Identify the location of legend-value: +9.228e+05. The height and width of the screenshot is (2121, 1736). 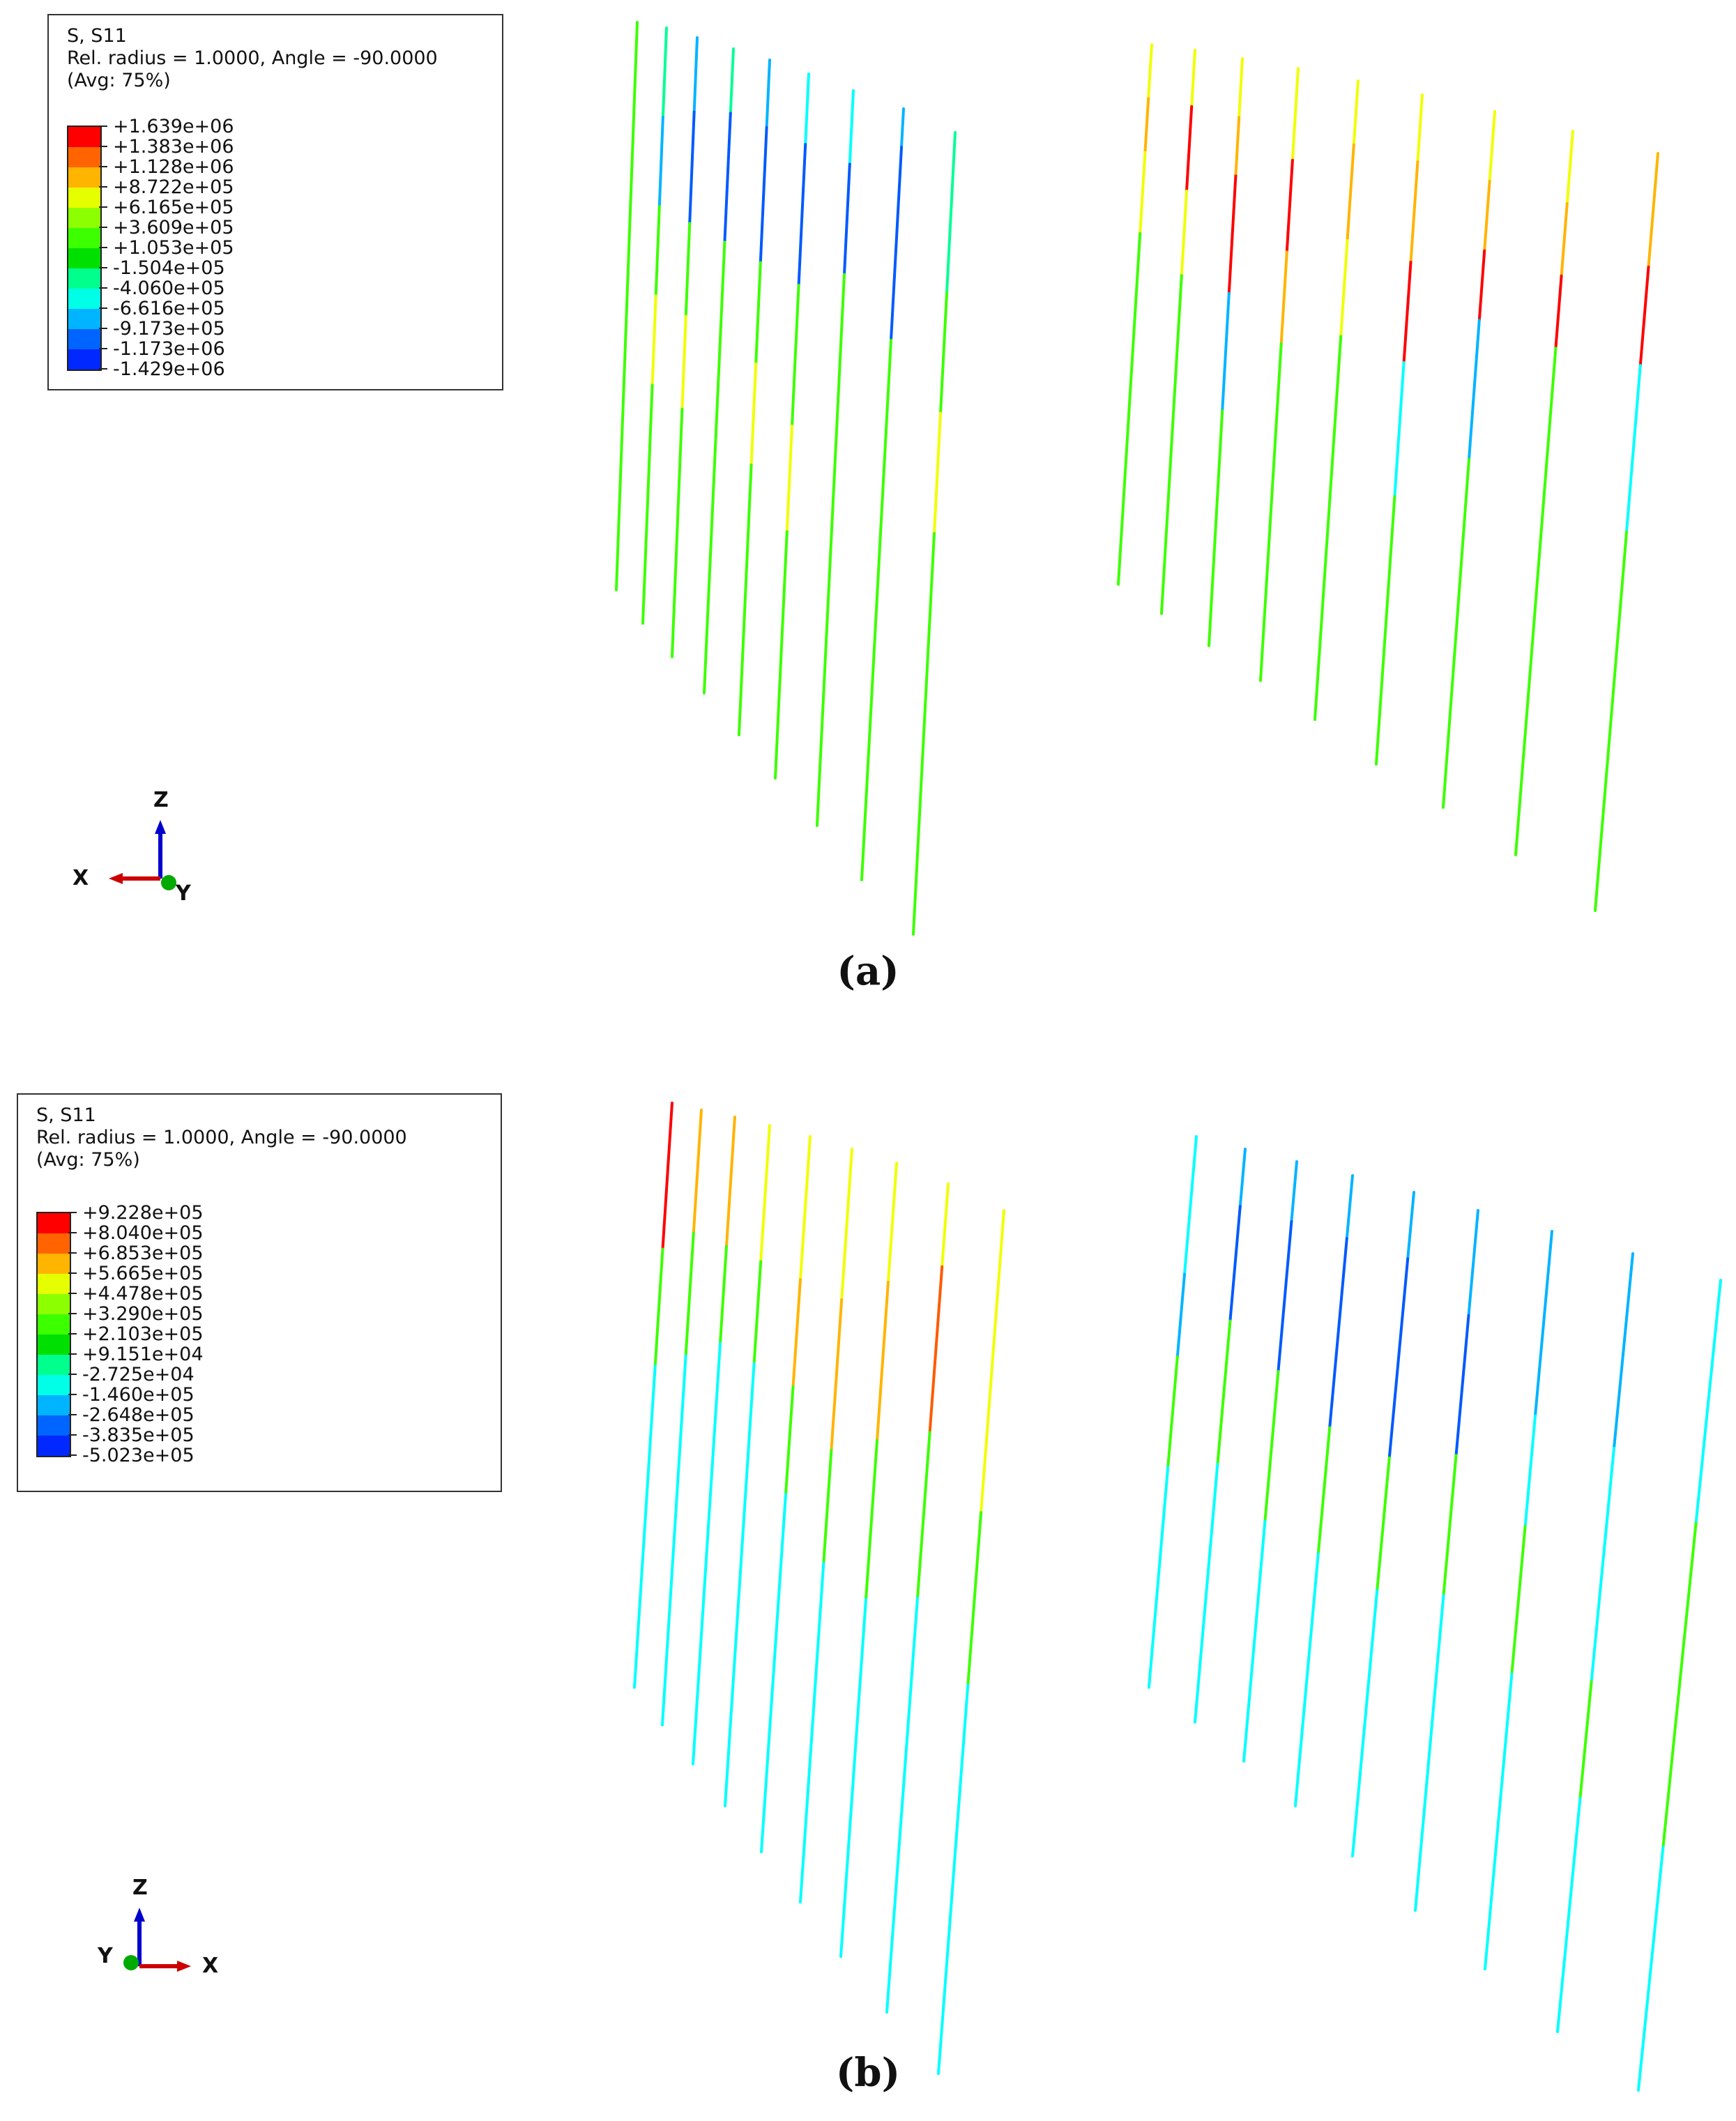
(143, 1213).